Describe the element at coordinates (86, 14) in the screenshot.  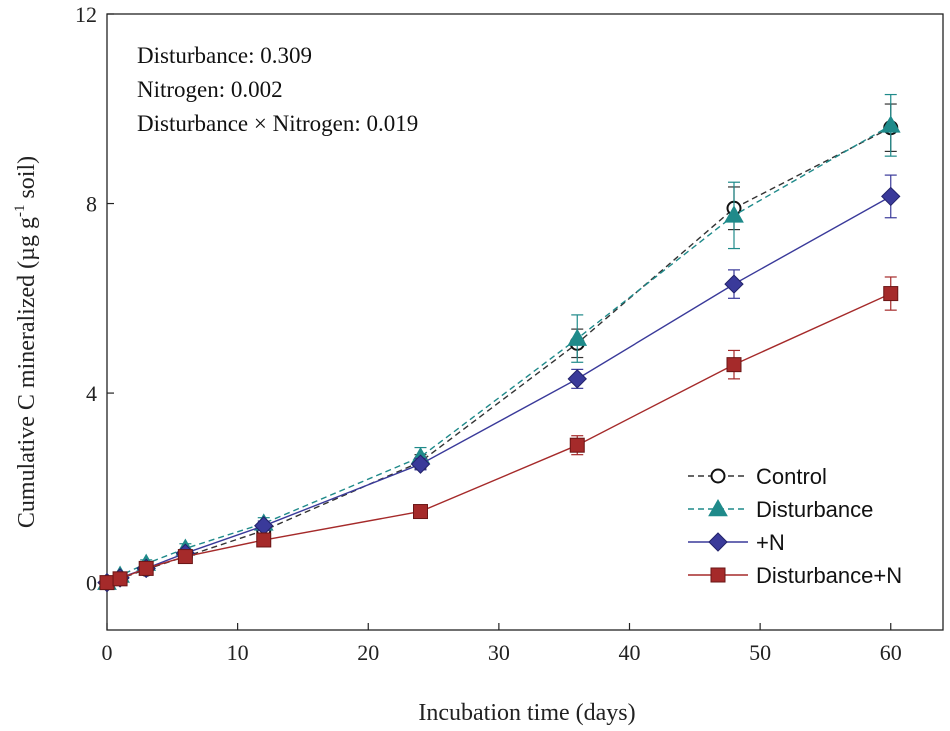
I see `y-tick-label-12: 12` at that location.